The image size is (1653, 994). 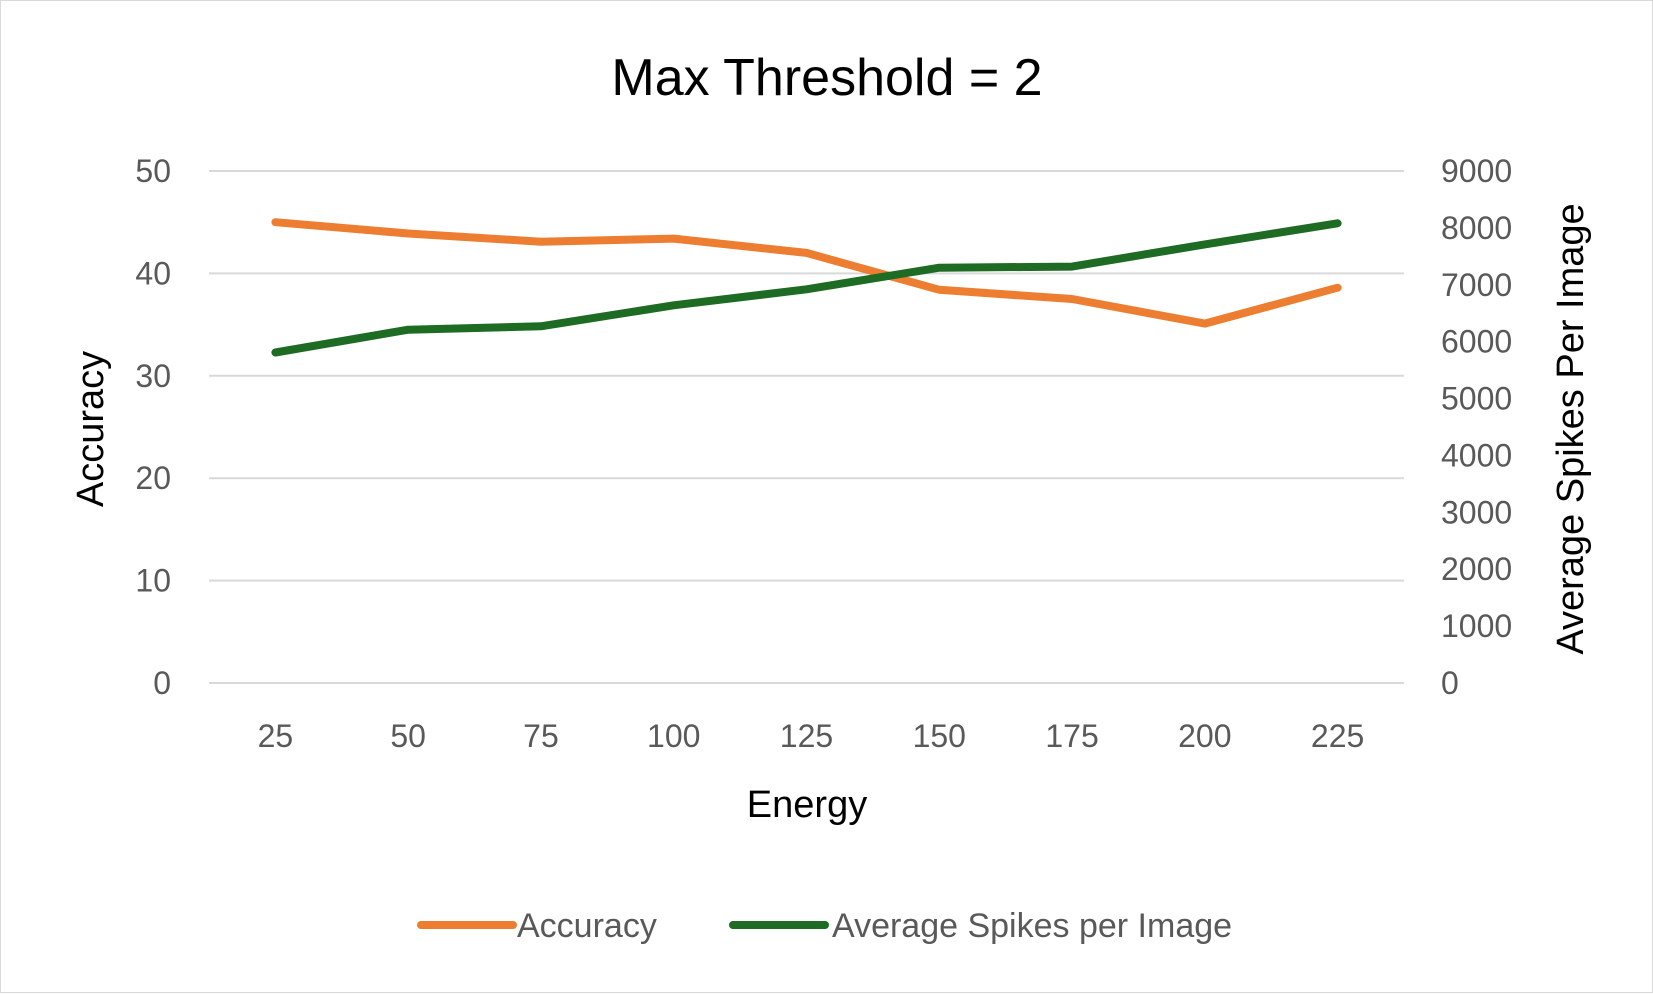 I want to click on y2-tick-label: 3000, so click(x=1476, y=512).